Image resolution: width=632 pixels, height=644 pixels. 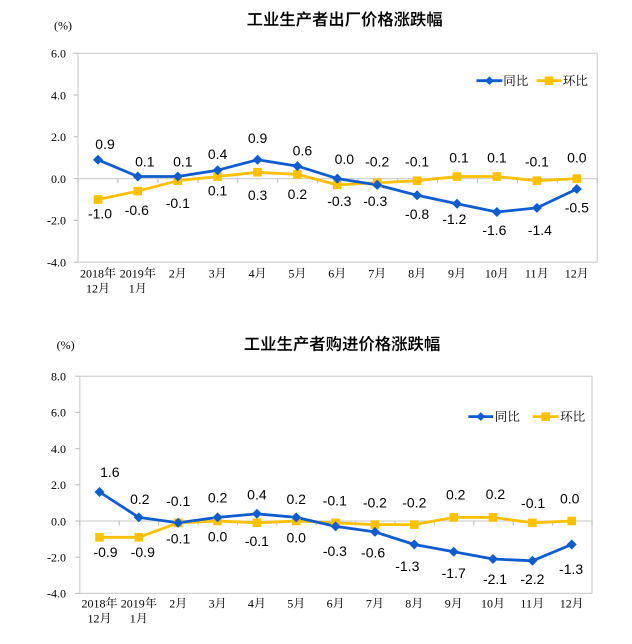 I want to click on svg-text: -0.8, so click(x=417, y=214).